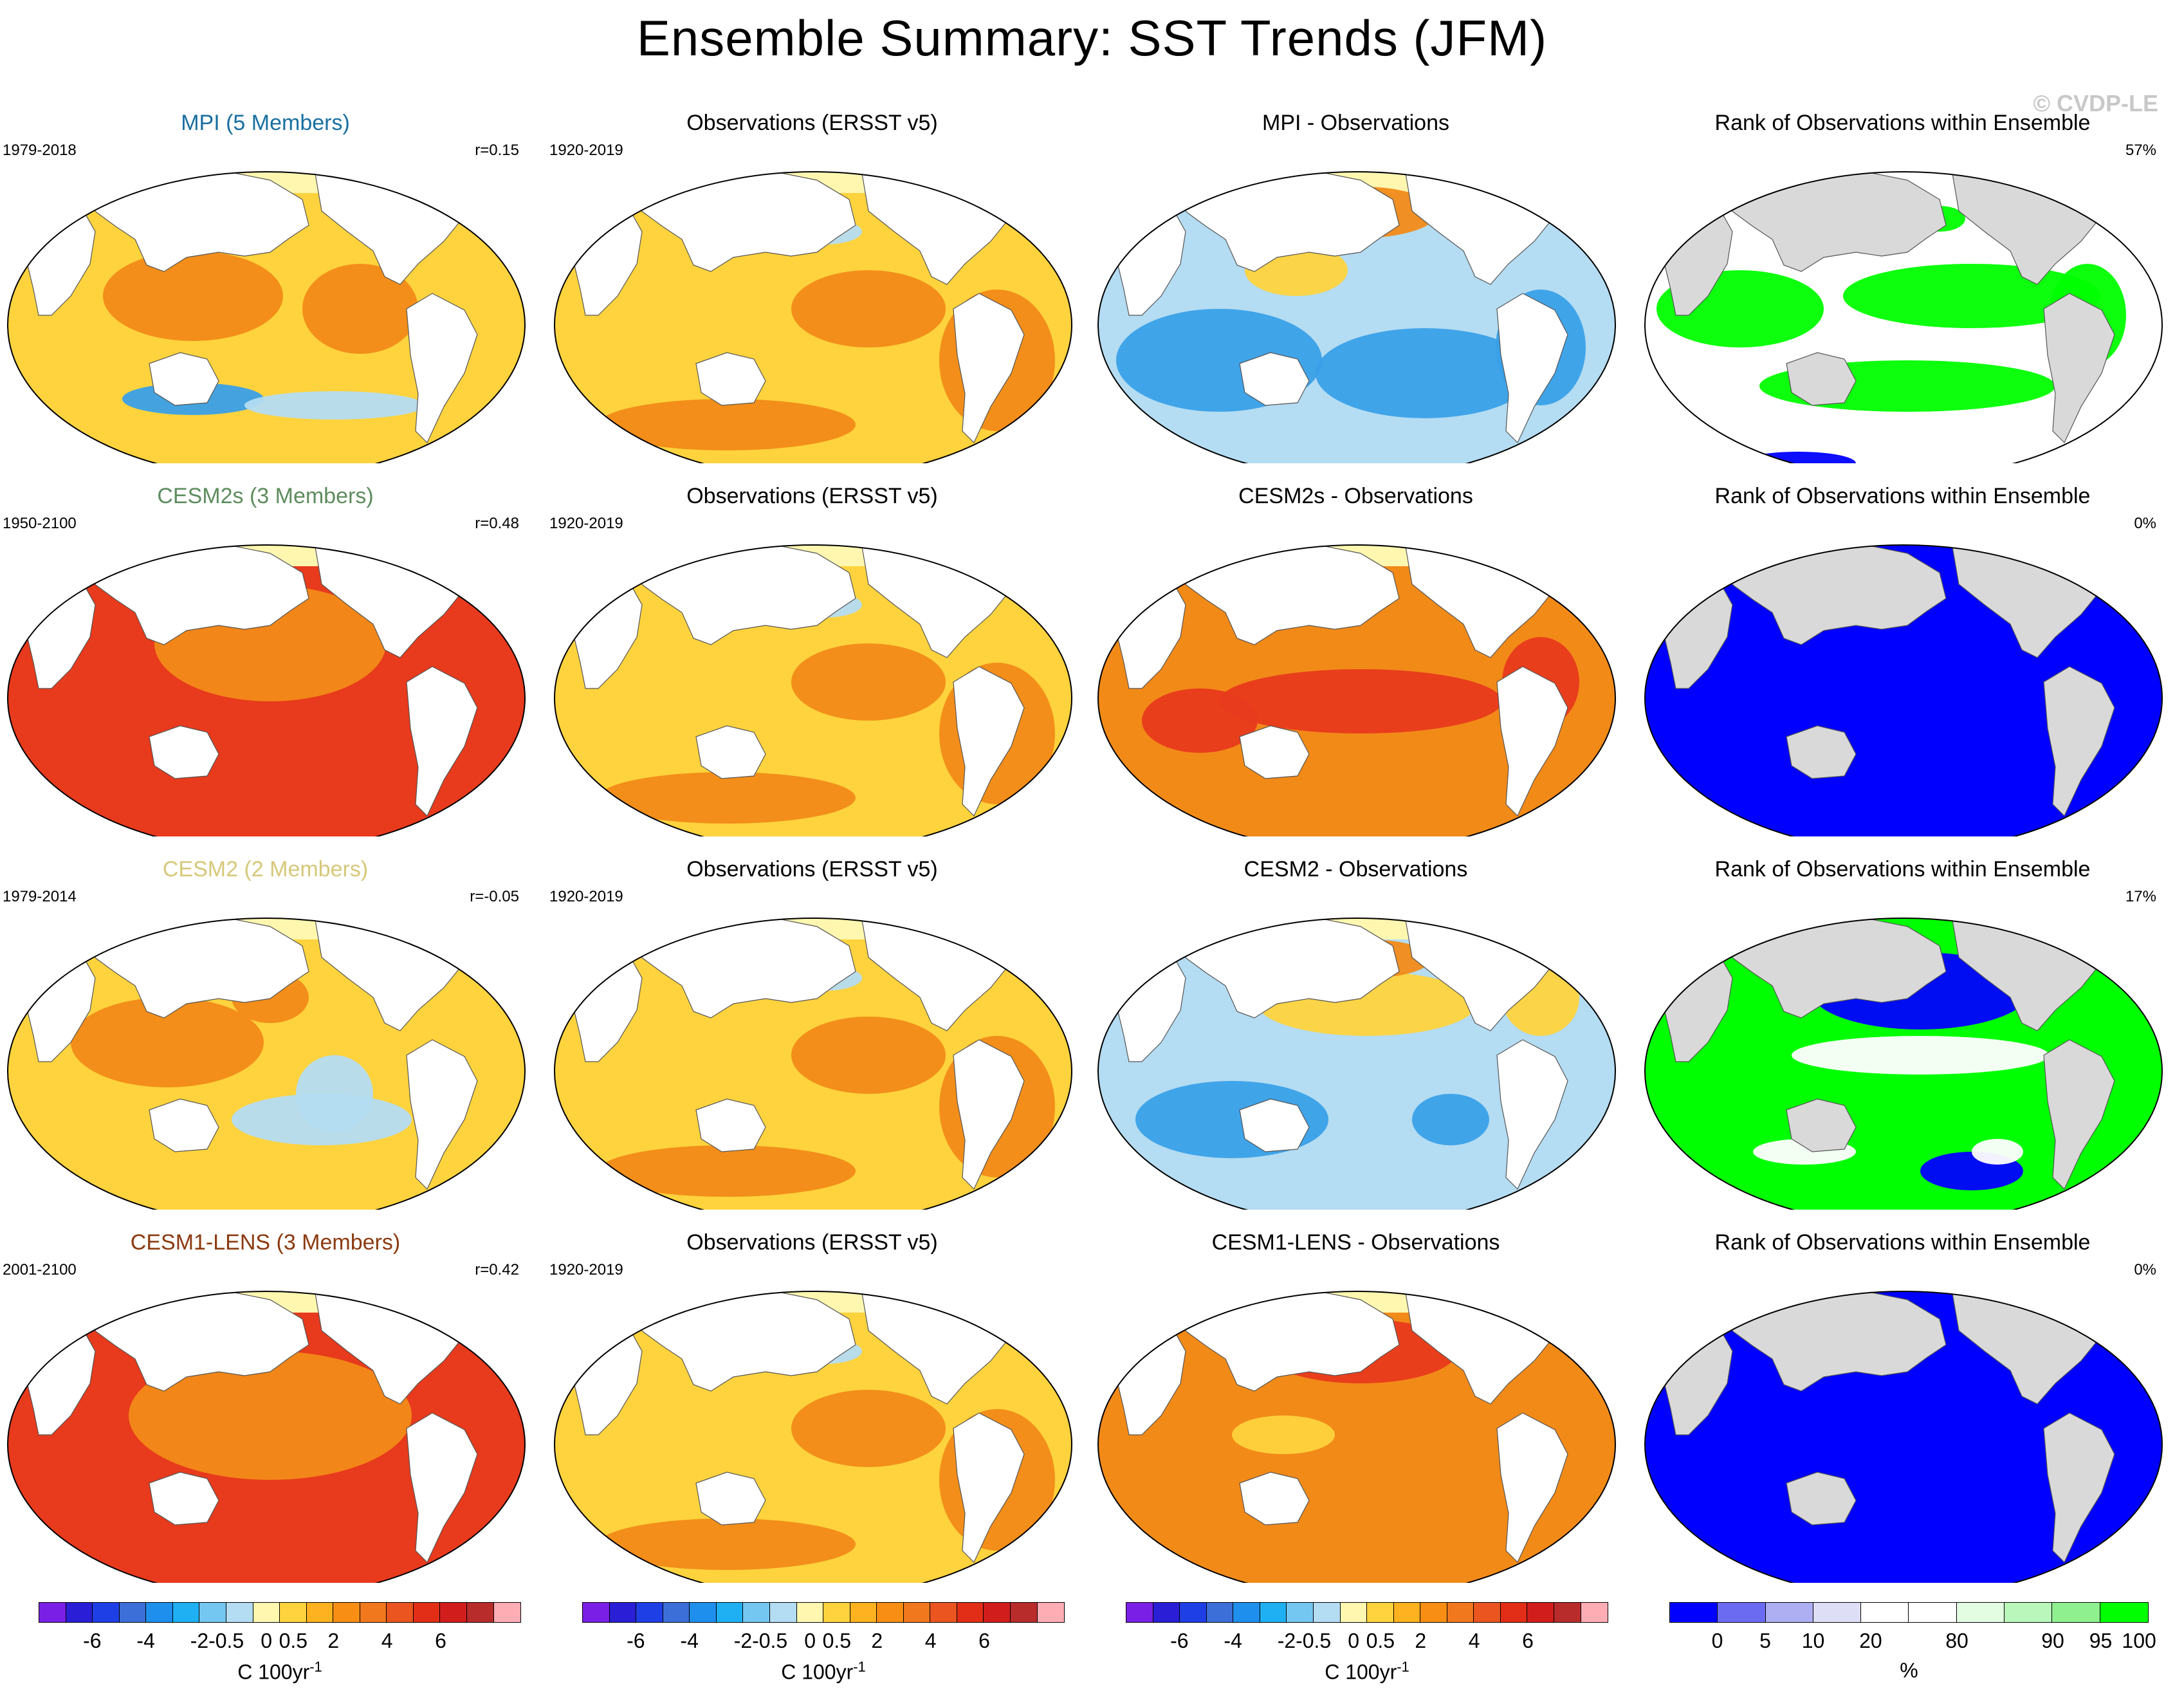  I want to click on panel-period: 1950-2100, so click(40, 523).